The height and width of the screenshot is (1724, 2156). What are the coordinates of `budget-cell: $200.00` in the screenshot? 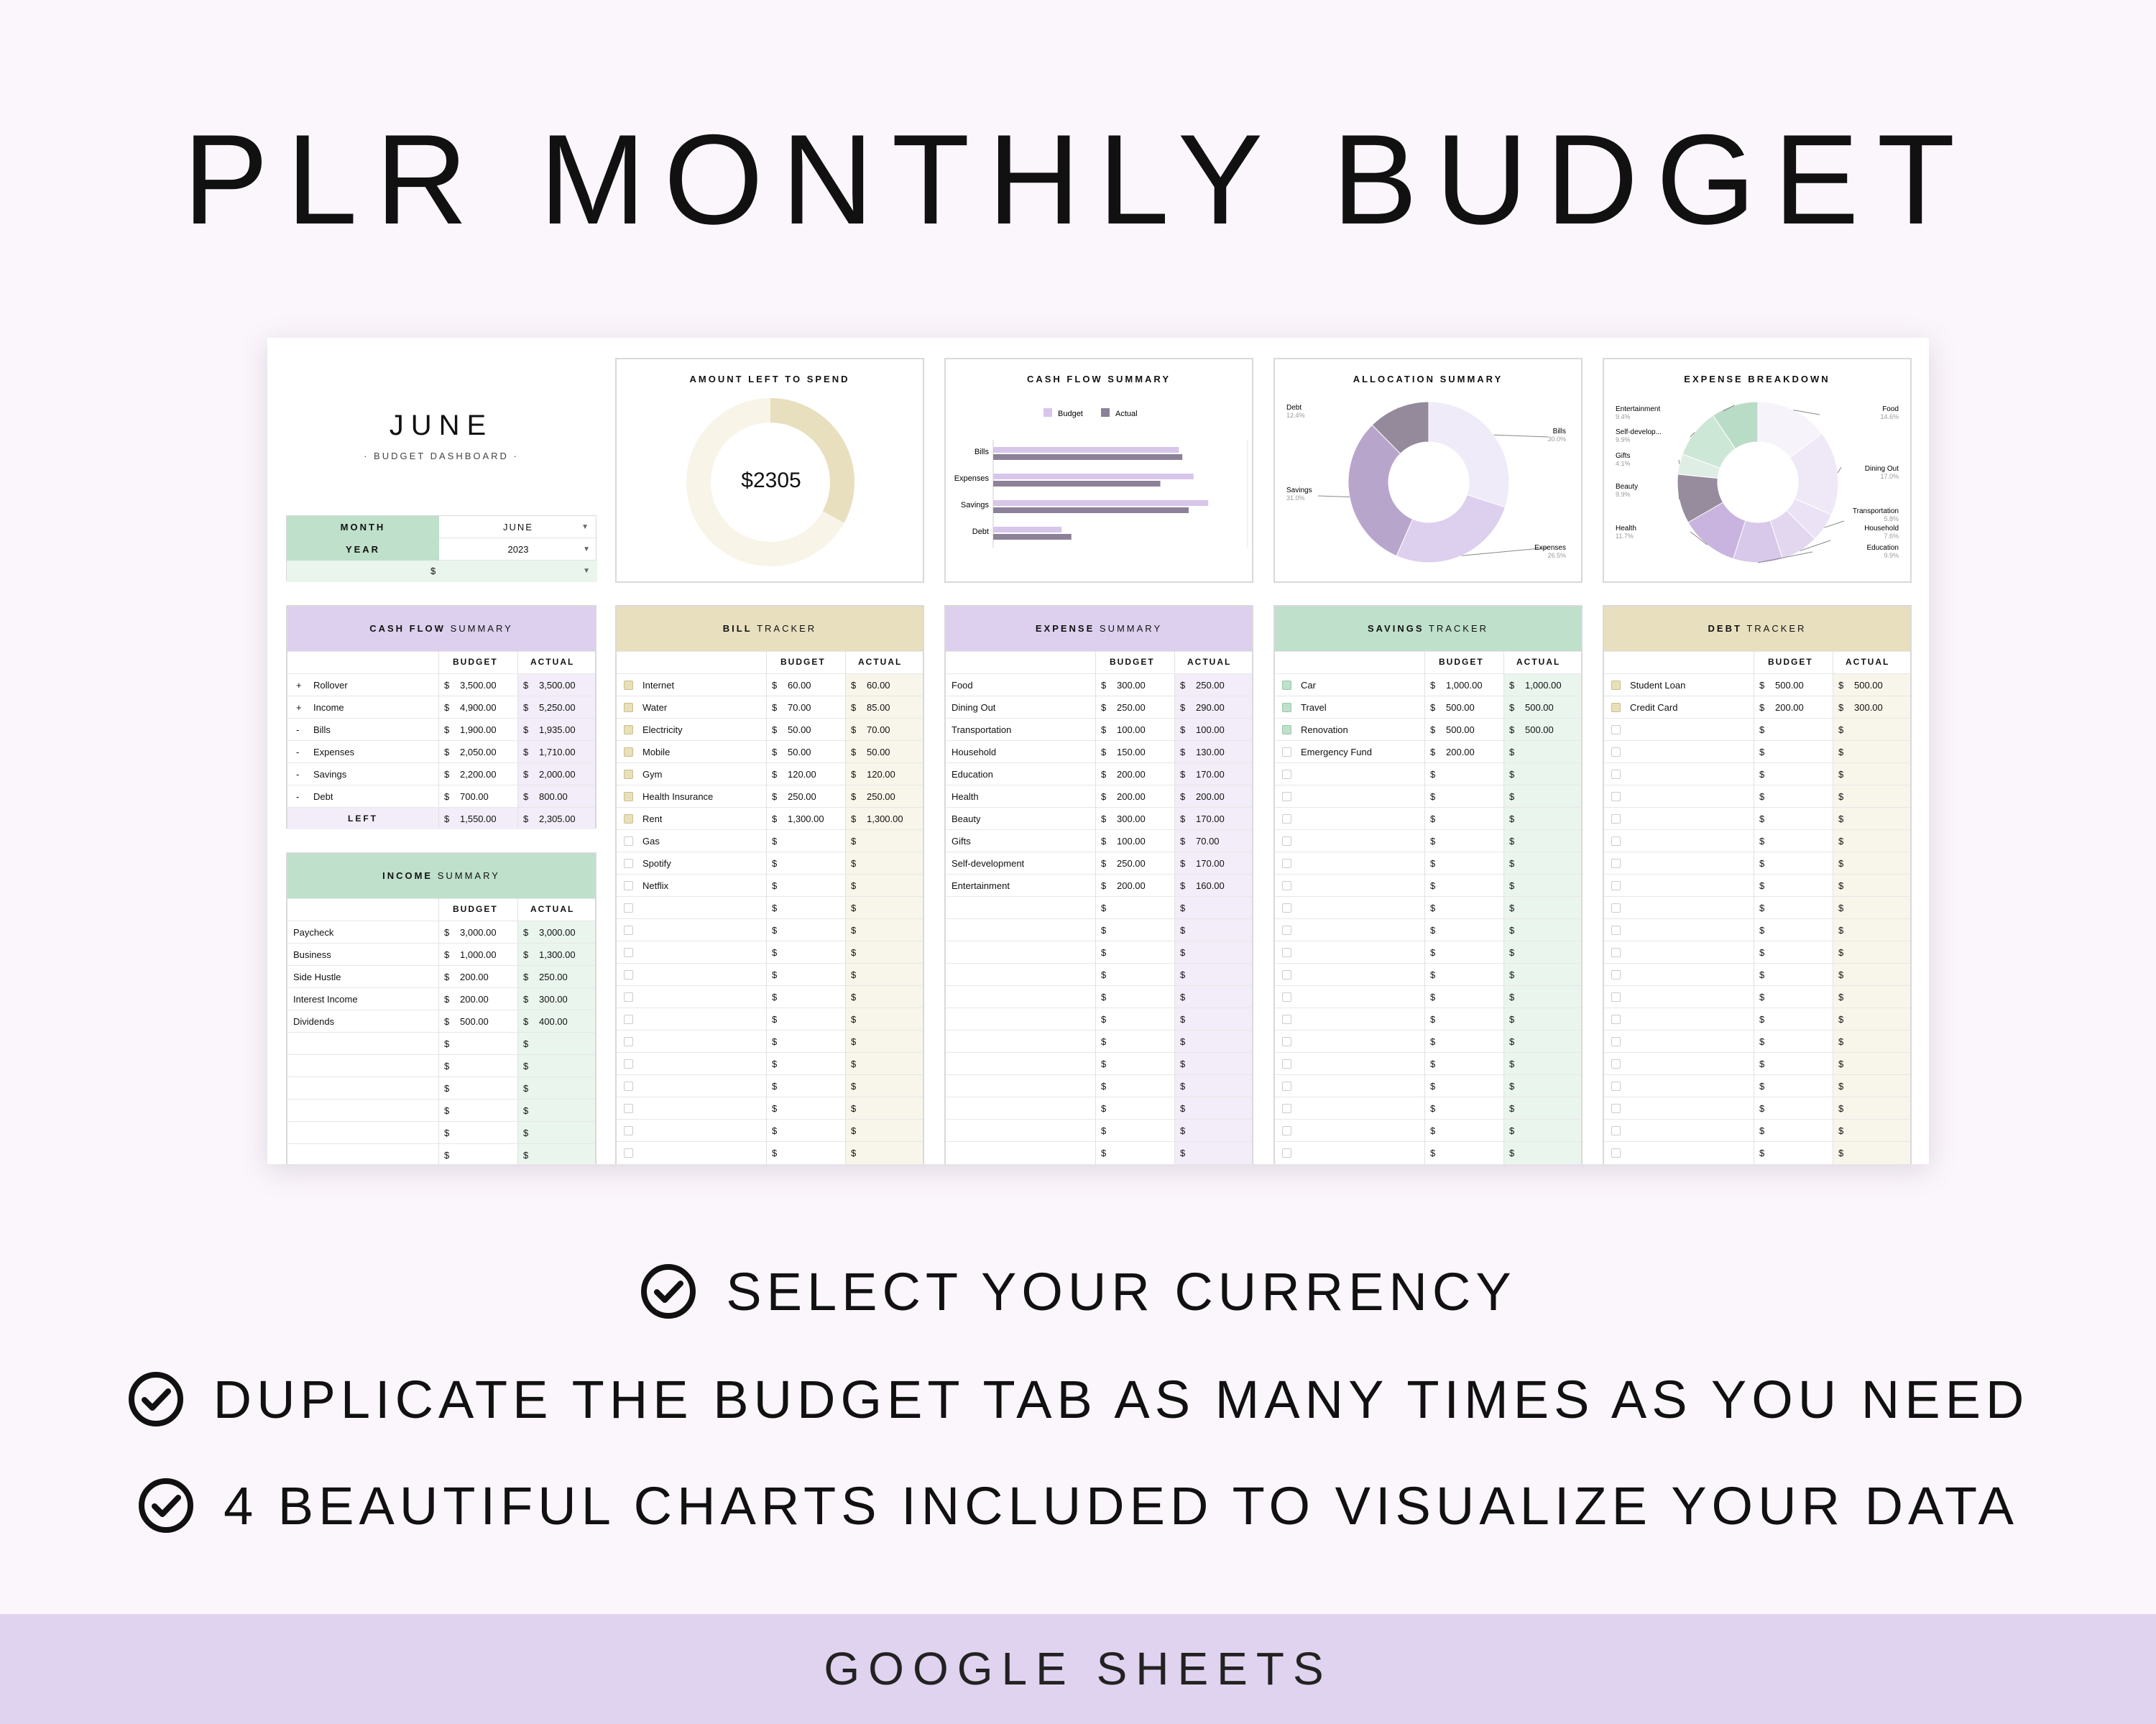 It's located at (1134, 796).